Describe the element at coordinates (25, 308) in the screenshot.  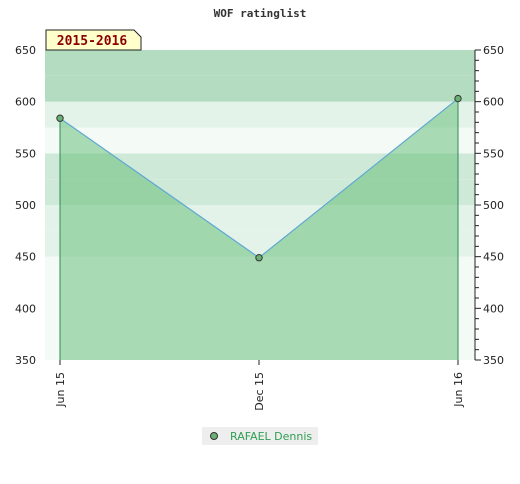
I see `y-tick-label-left: 400` at that location.